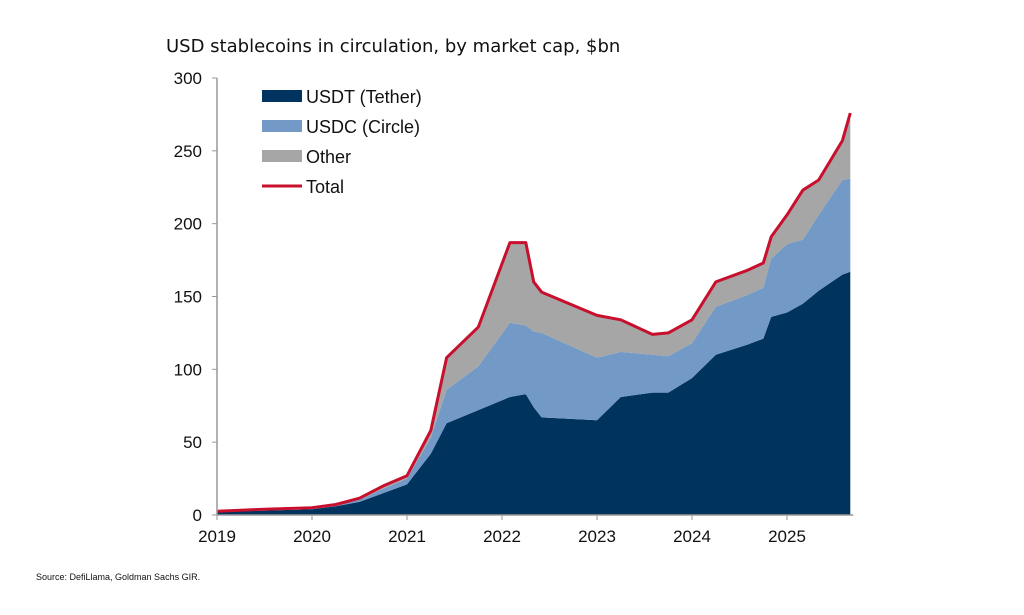 The width and height of the screenshot is (1024, 615). Describe the element at coordinates (197, 515) in the screenshot. I see `y-tick-label: 0` at that location.